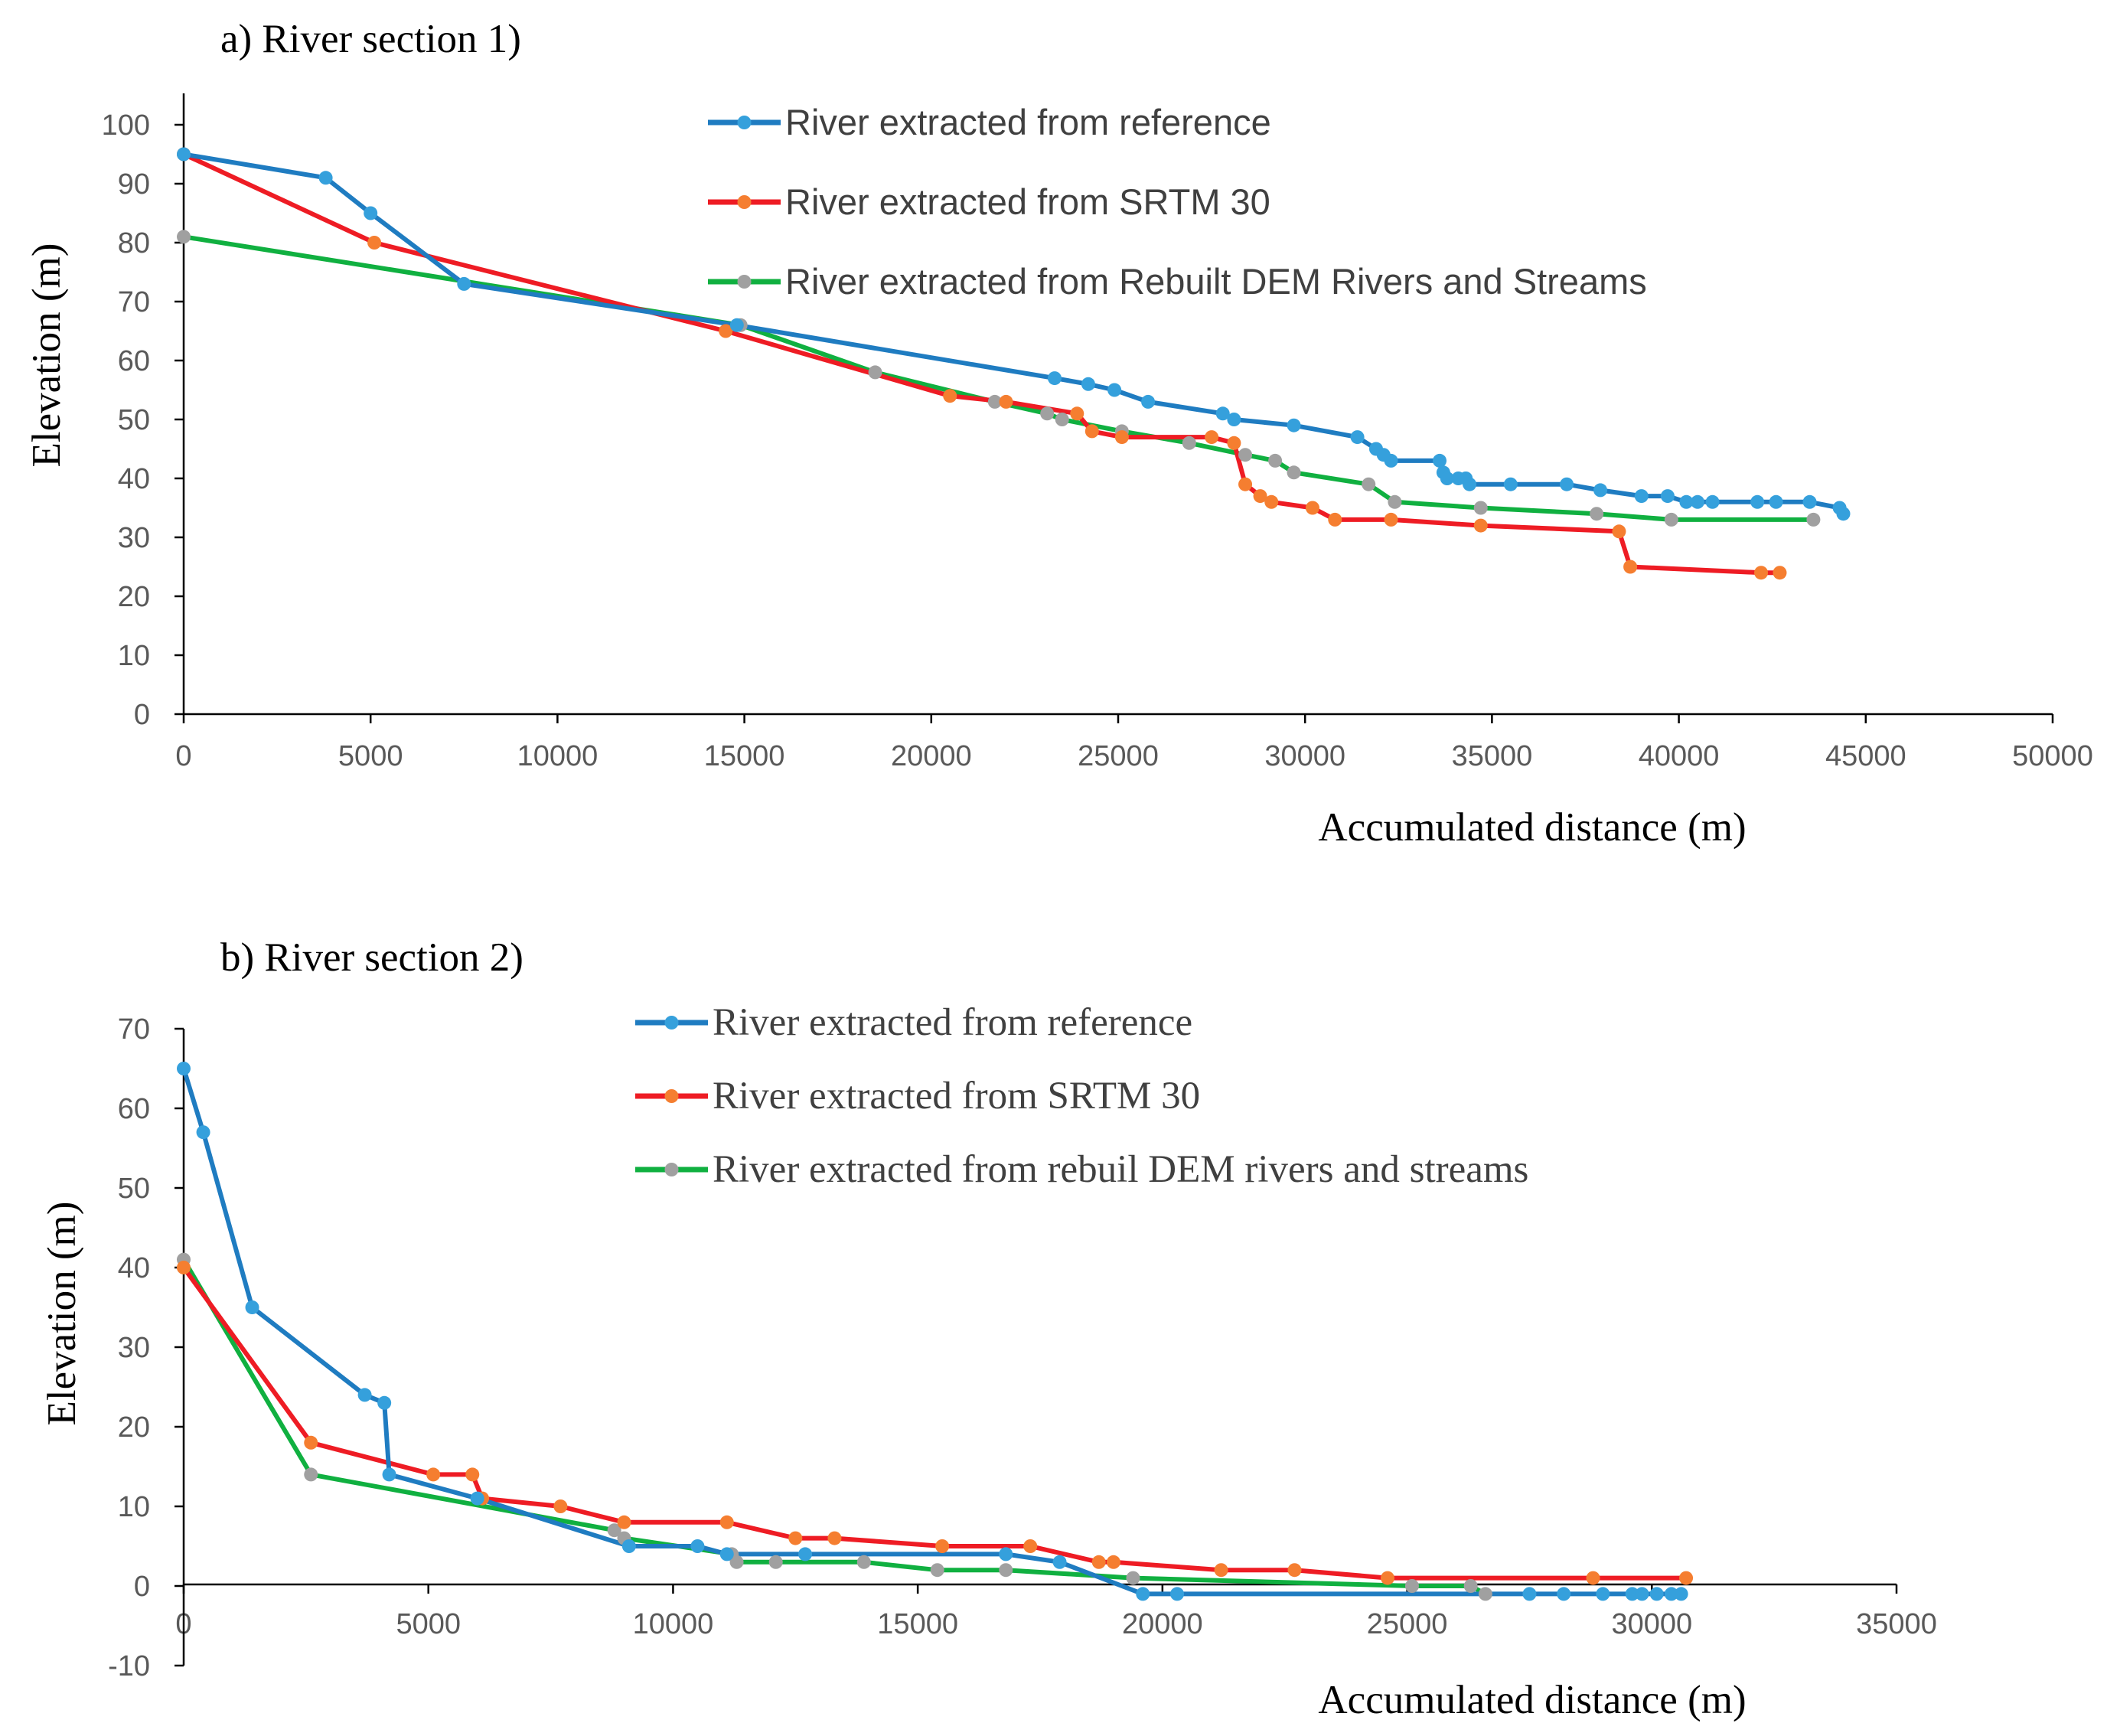 The image size is (2120, 1736). Describe the element at coordinates (1304, 756) in the screenshot. I see `panel-a-x-tick-label: 30000` at that location.